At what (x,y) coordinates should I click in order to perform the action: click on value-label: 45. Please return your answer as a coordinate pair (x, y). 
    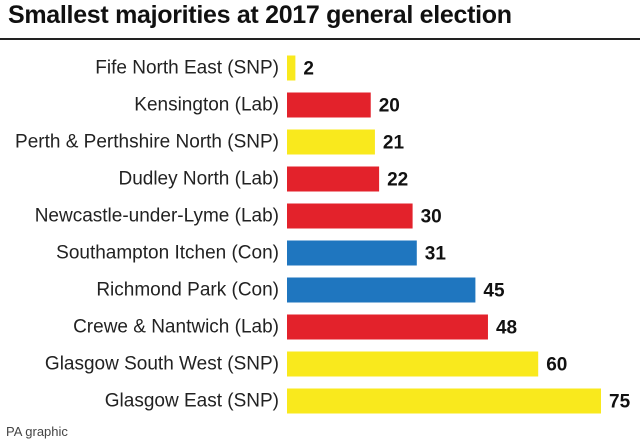
    Looking at the image, I should click on (494, 291).